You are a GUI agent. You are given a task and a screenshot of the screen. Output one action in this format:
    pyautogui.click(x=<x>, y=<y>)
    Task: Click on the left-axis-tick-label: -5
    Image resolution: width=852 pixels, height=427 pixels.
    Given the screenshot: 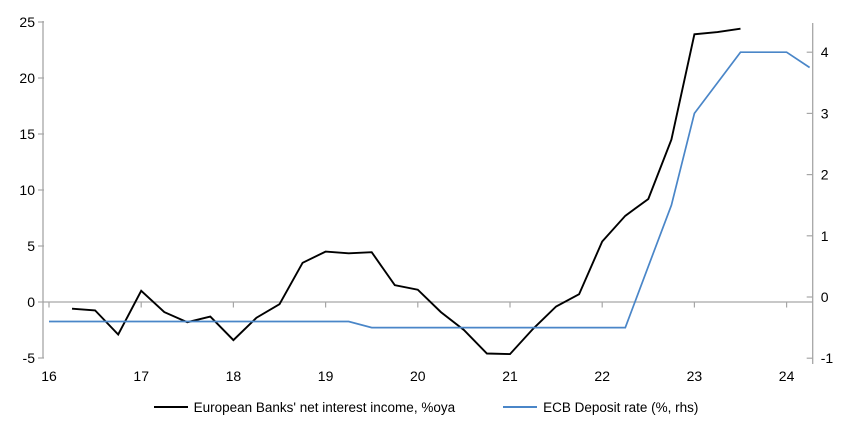 What is the action you would take?
    pyautogui.click(x=29, y=358)
    